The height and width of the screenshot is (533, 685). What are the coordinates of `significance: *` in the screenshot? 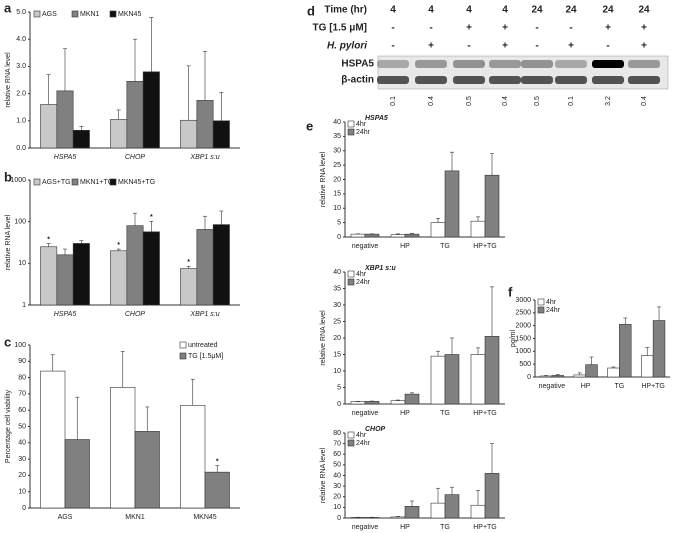 It's located at (188, 262).